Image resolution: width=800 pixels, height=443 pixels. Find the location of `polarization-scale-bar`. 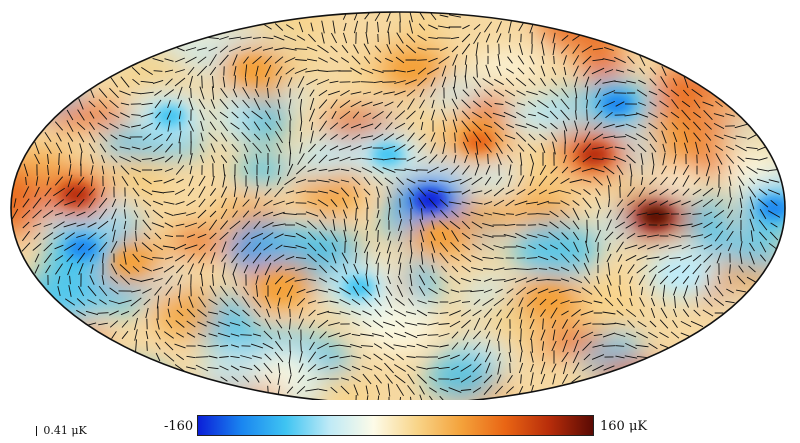

polarization-scale-bar is located at coordinates (37, 430).